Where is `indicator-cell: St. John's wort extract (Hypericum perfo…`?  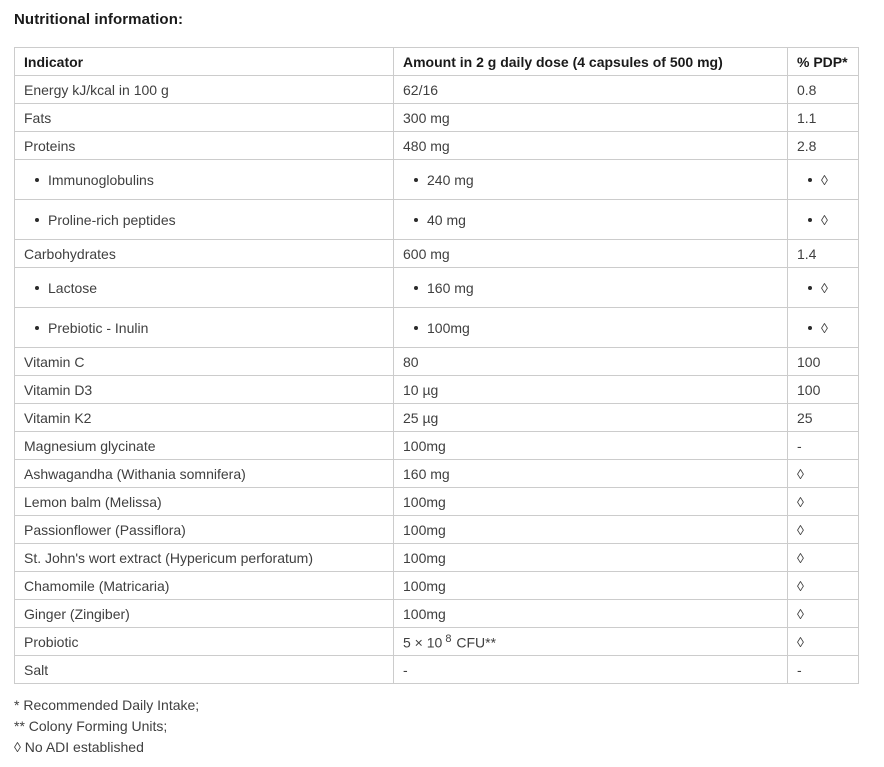
indicator-cell: St. John's wort extract (Hypericum perfo… is located at coordinates (204, 557).